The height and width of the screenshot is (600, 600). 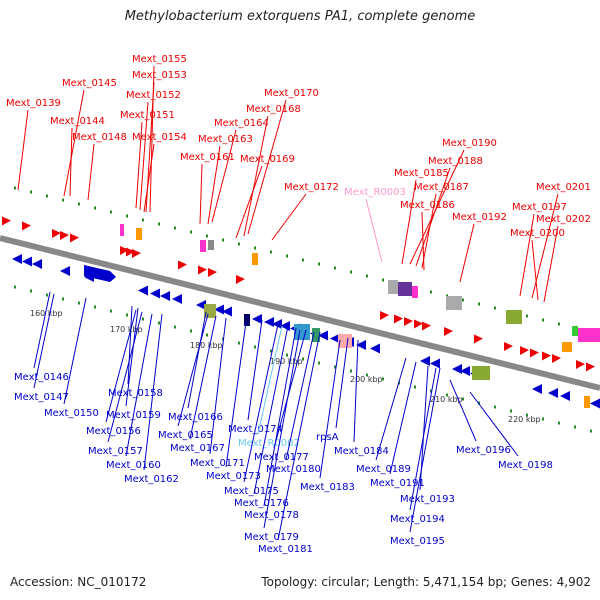 What do you see at coordinates (293, 469) in the screenshot?
I see `lower-gene-label: Mext_0180` at bounding box center [293, 469].